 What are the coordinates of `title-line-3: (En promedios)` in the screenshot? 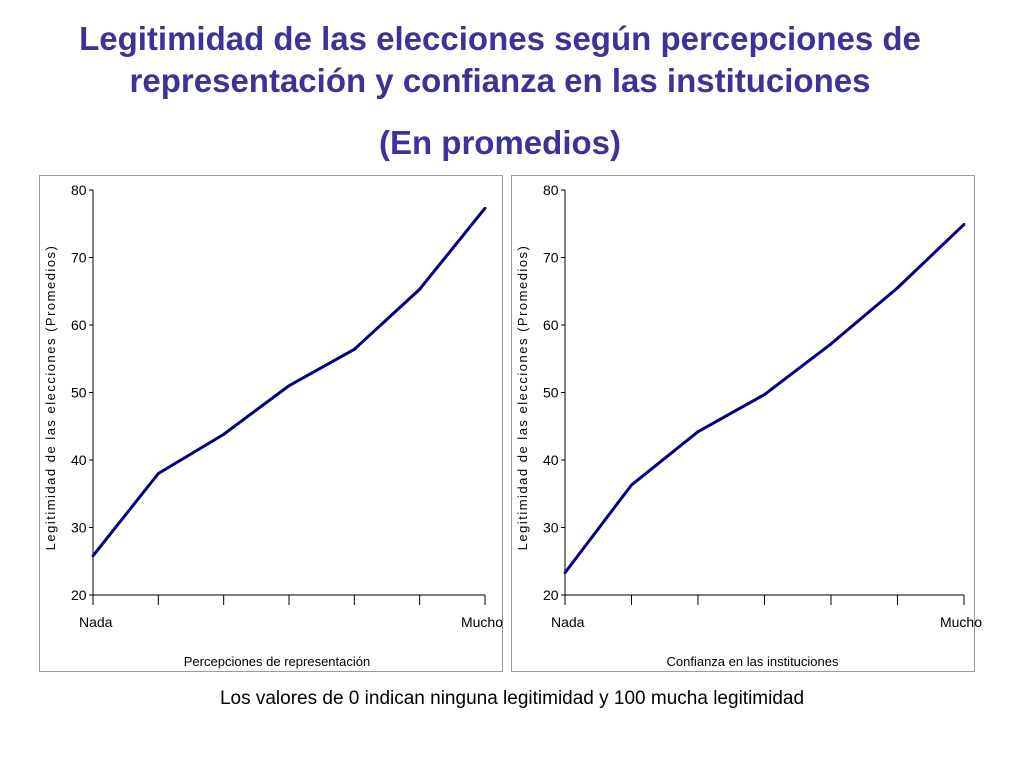 It's located at (499, 142).